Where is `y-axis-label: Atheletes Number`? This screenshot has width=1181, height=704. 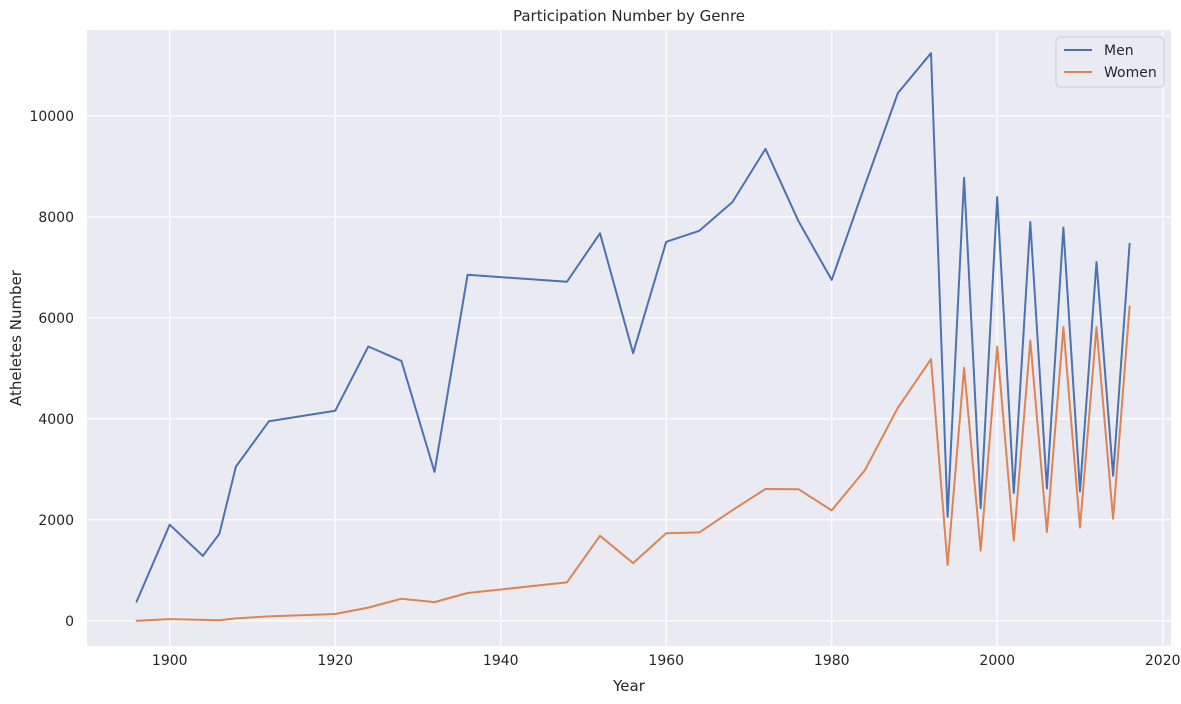
y-axis-label: Atheletes Number is located at coordinates (16, 337).